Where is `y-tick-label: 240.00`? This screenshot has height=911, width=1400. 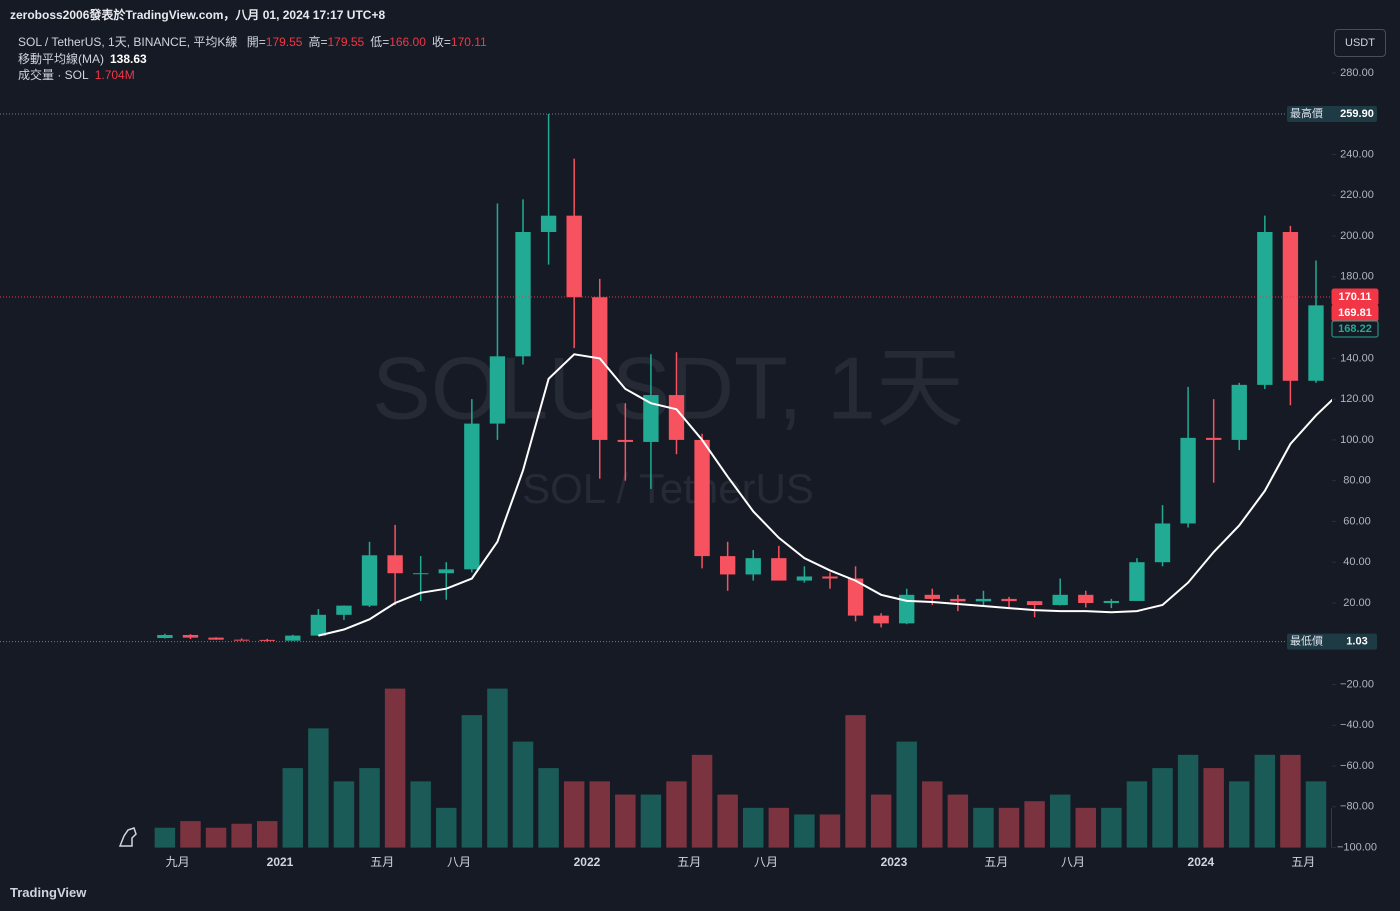 y-tick-label: 240.00 is located at coordinates (1357, 154).